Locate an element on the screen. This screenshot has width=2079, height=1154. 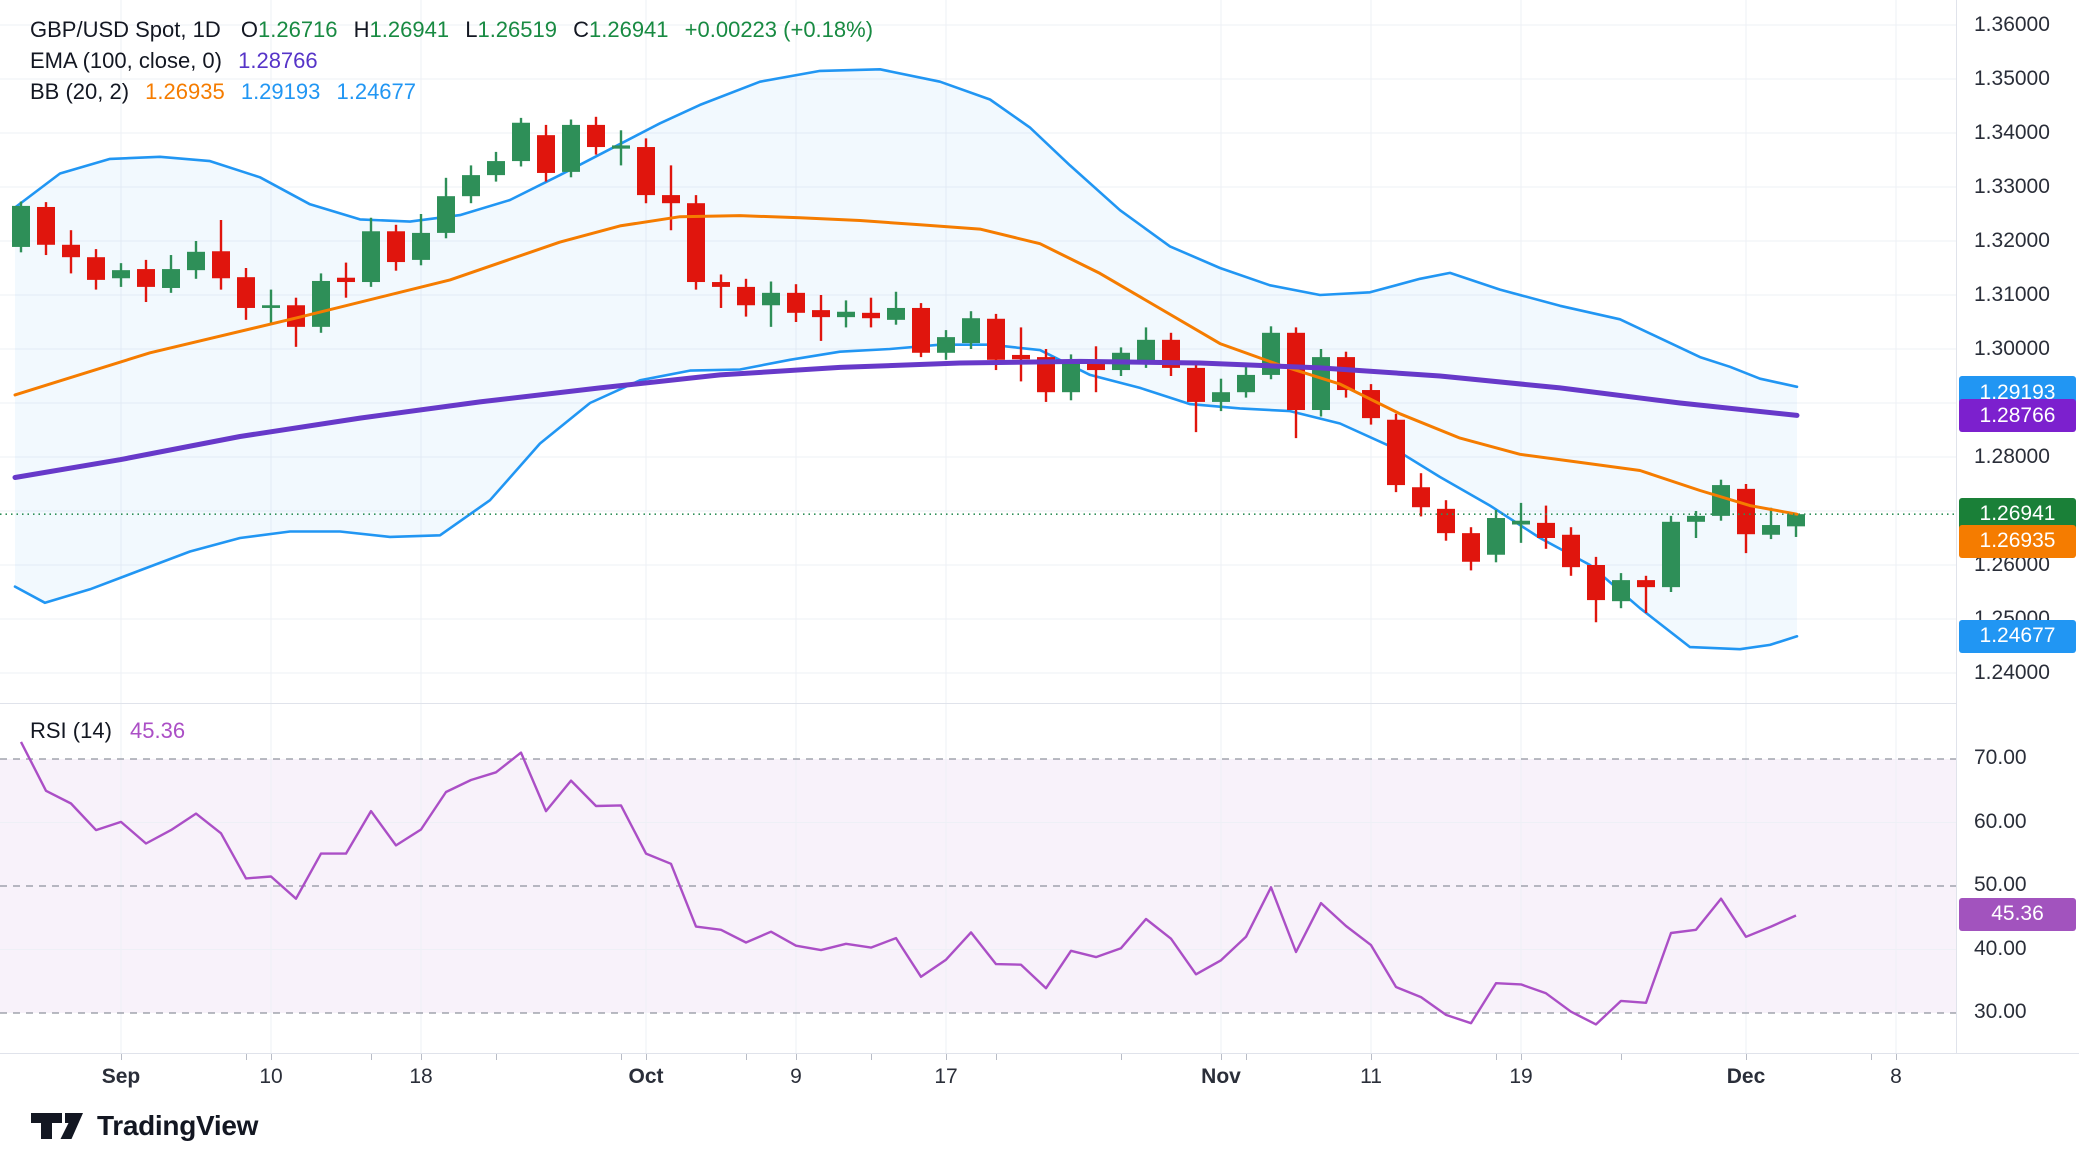
price-badge: 1.26935 is located at coordinates (2017, 541).